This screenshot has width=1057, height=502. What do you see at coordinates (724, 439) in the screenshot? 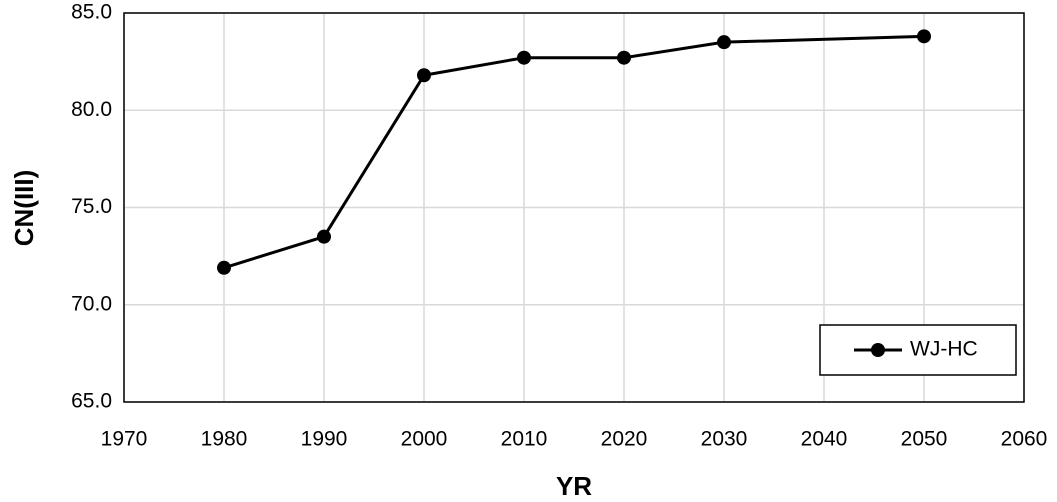
I see `x-tick-label: 2030` at bounding box center [724, 439].